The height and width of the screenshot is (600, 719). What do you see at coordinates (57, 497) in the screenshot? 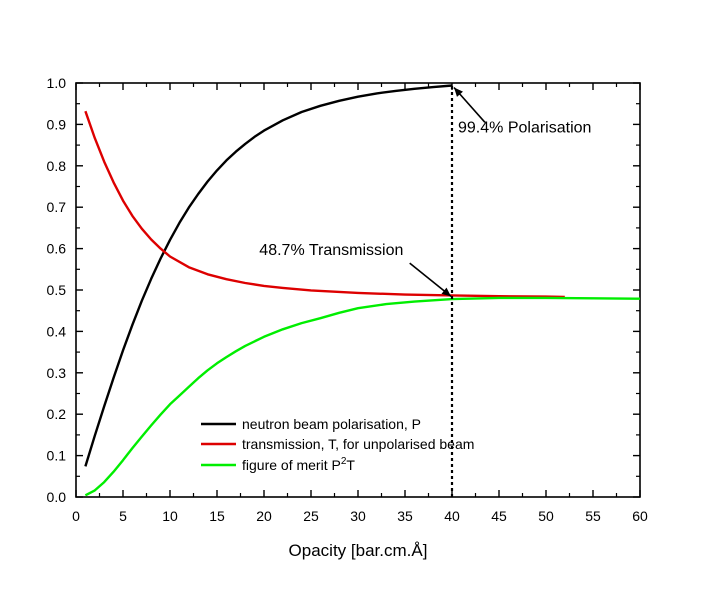
I see `y-tick-label: 0.0` at bounding box center [57, 497].